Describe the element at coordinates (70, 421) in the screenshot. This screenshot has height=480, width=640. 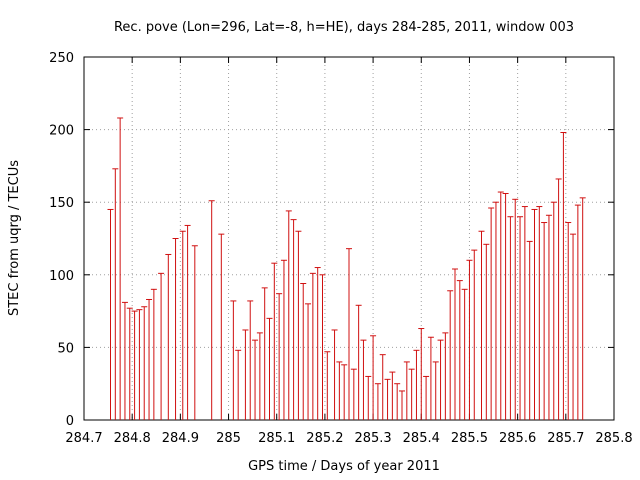
I see `y-tick-label: 0` at that location.